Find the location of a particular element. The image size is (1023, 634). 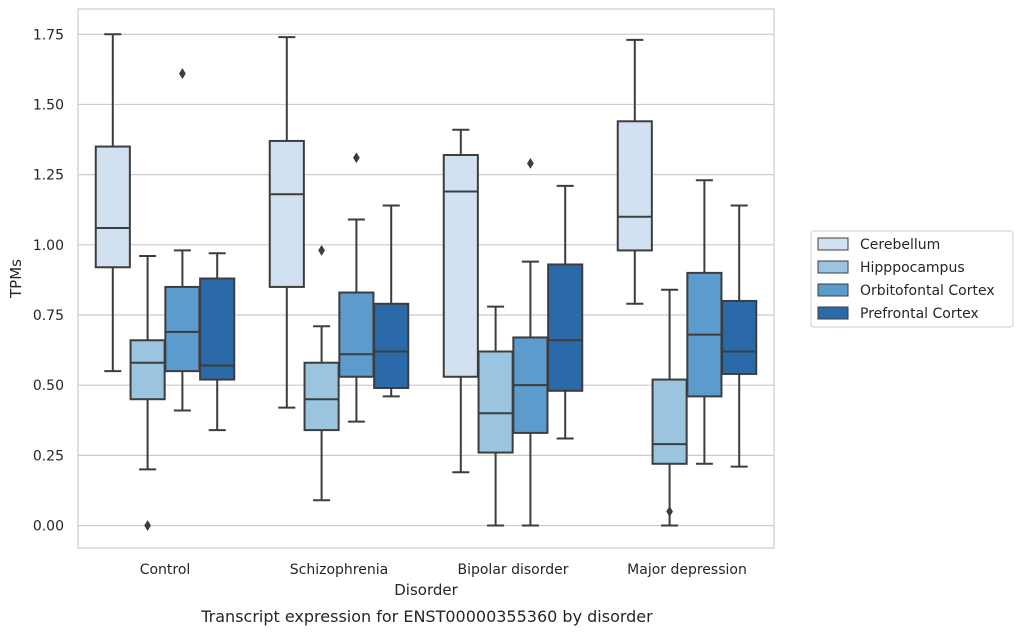

y-tick-label: 0.75 is located at coordinates (48, 316).